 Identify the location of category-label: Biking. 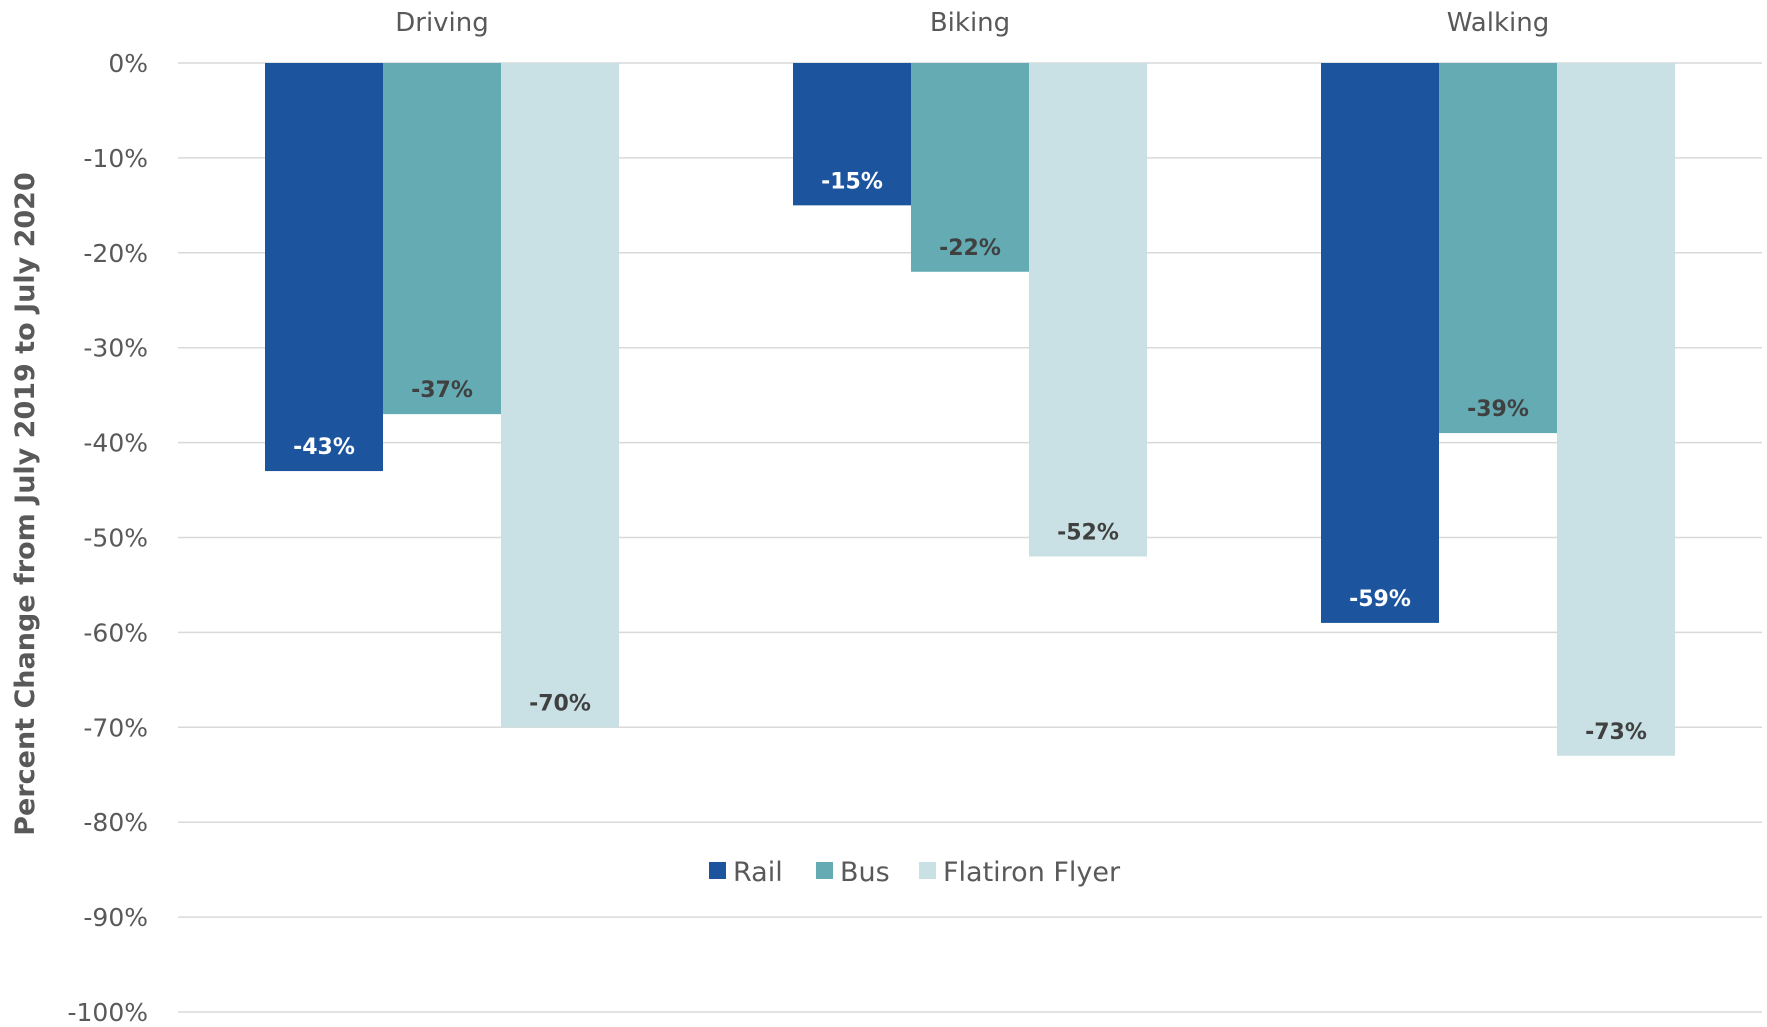
(970, 23).